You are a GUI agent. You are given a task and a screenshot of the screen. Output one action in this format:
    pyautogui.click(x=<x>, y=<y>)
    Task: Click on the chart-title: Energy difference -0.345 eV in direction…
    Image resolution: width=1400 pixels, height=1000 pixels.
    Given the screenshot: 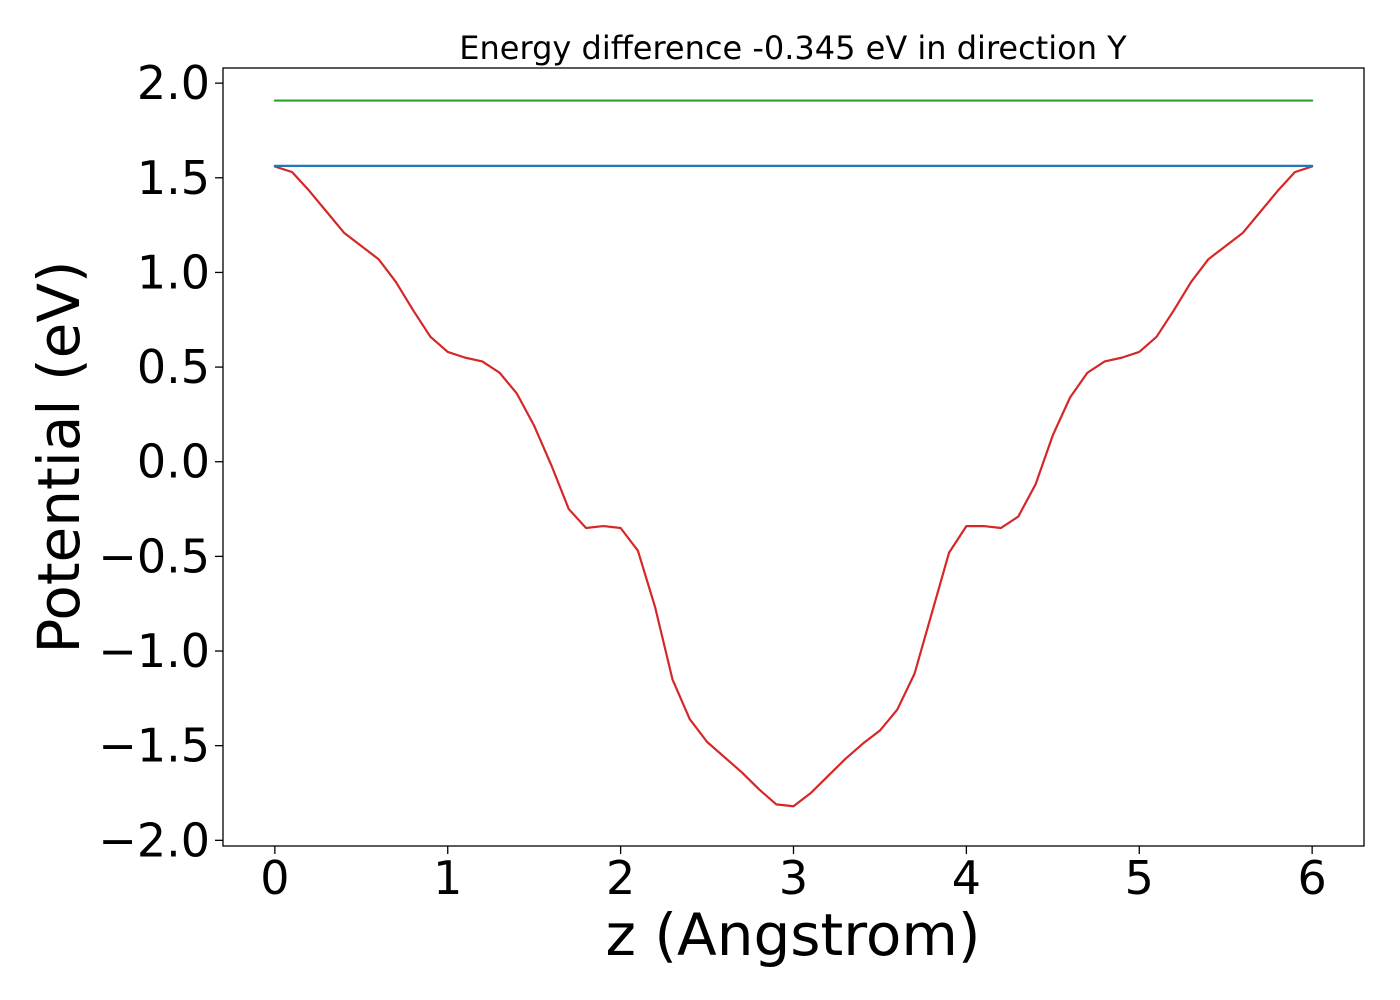 What is the action you would take?
    pyautogui.click(x=793, y=48)
    